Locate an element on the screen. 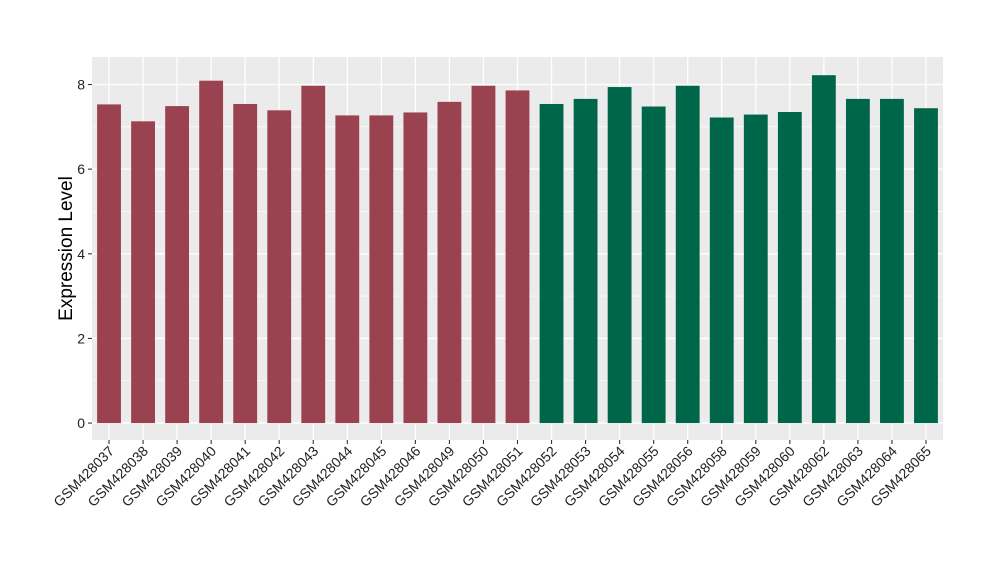 The height and width of the screenshot is (580, 1000). bar-GSM428044 is located at coordinates (347, 269).